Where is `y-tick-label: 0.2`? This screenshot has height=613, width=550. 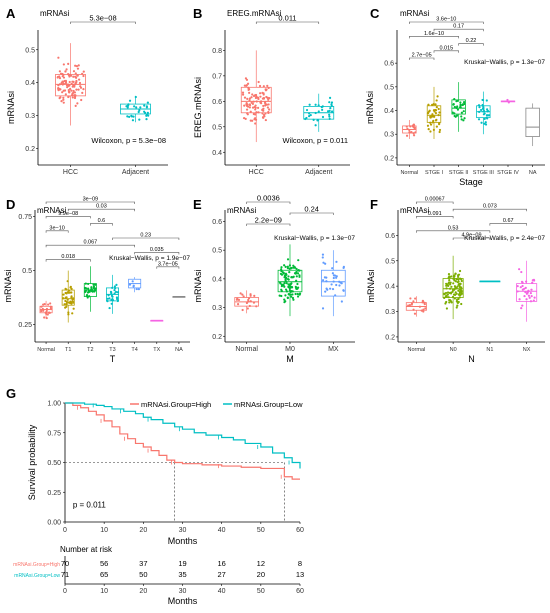 y-tick-label: 0.2 is located at coordinates (390, 337).